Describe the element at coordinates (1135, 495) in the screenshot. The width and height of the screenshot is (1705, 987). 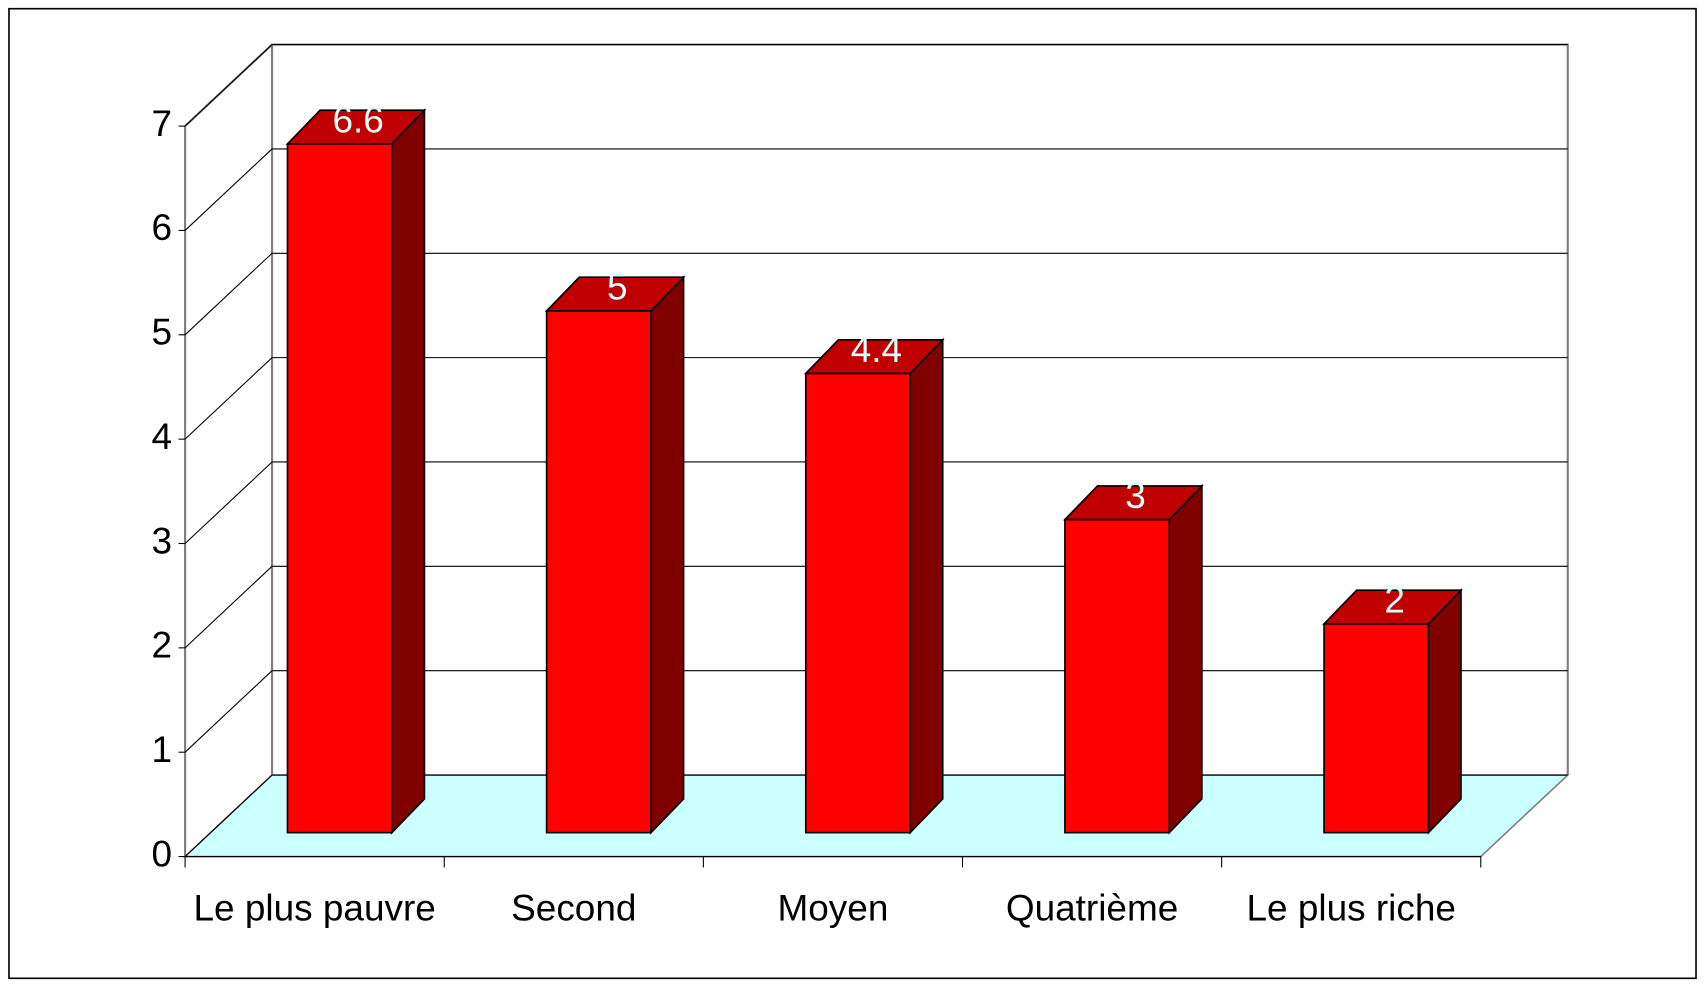
I see `data-label: 3` at that location.